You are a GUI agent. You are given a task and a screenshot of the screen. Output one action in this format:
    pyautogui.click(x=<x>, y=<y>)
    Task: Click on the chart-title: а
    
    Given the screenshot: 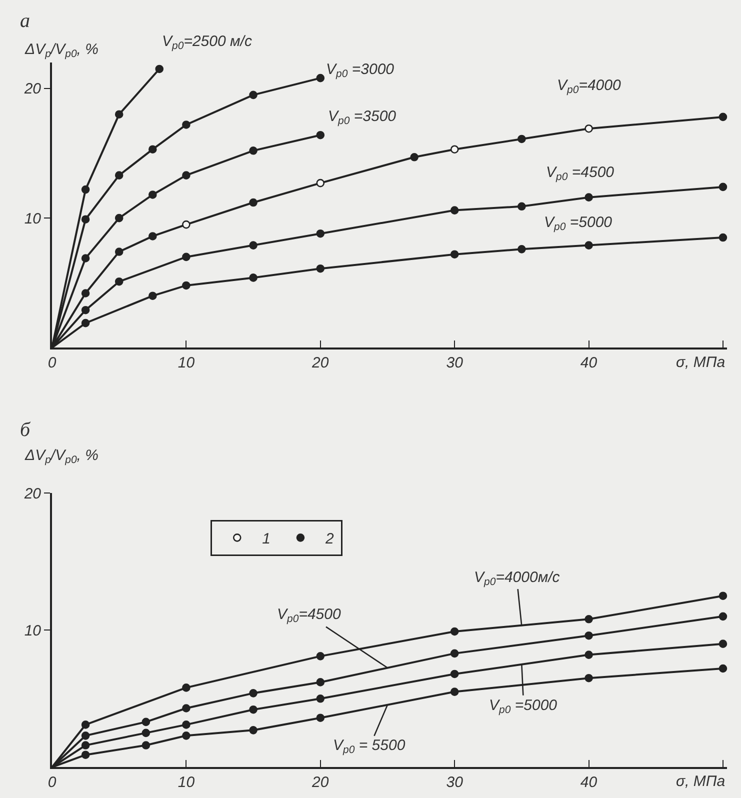 What is the action you would take?
    pyautogui.click(x=25, y=21)
    